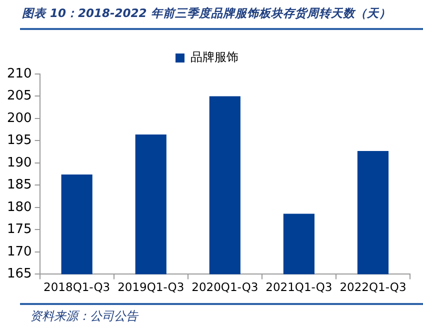 The image size is (423, 331). I want to click on y-tick-label: 190, so click(19, 162).